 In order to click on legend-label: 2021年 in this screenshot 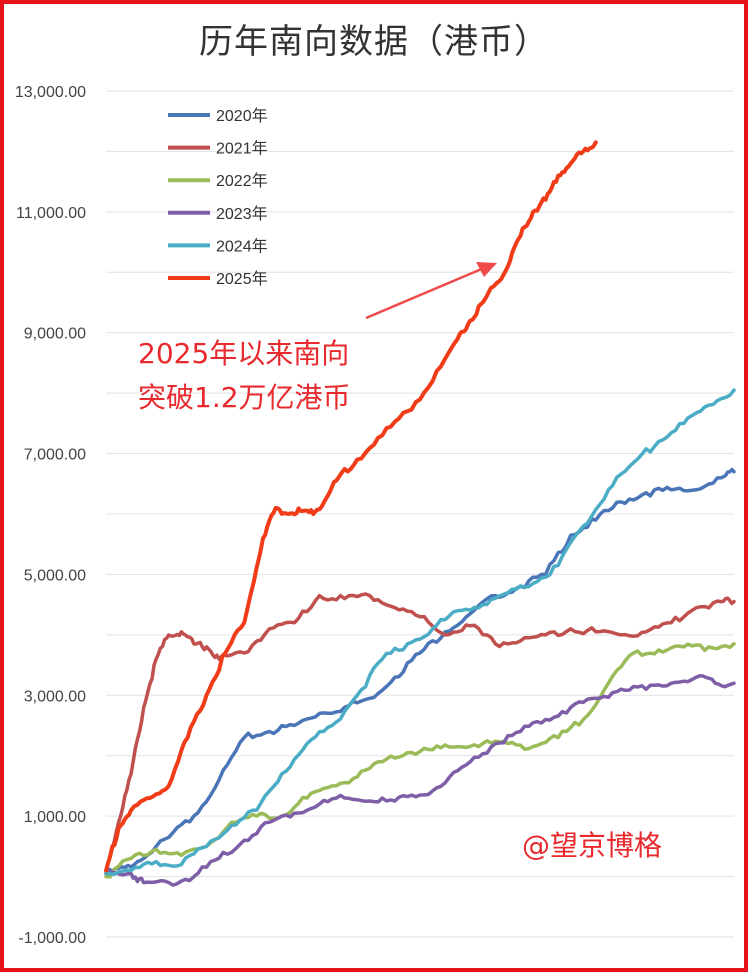, I will do `click(242, 149)`.